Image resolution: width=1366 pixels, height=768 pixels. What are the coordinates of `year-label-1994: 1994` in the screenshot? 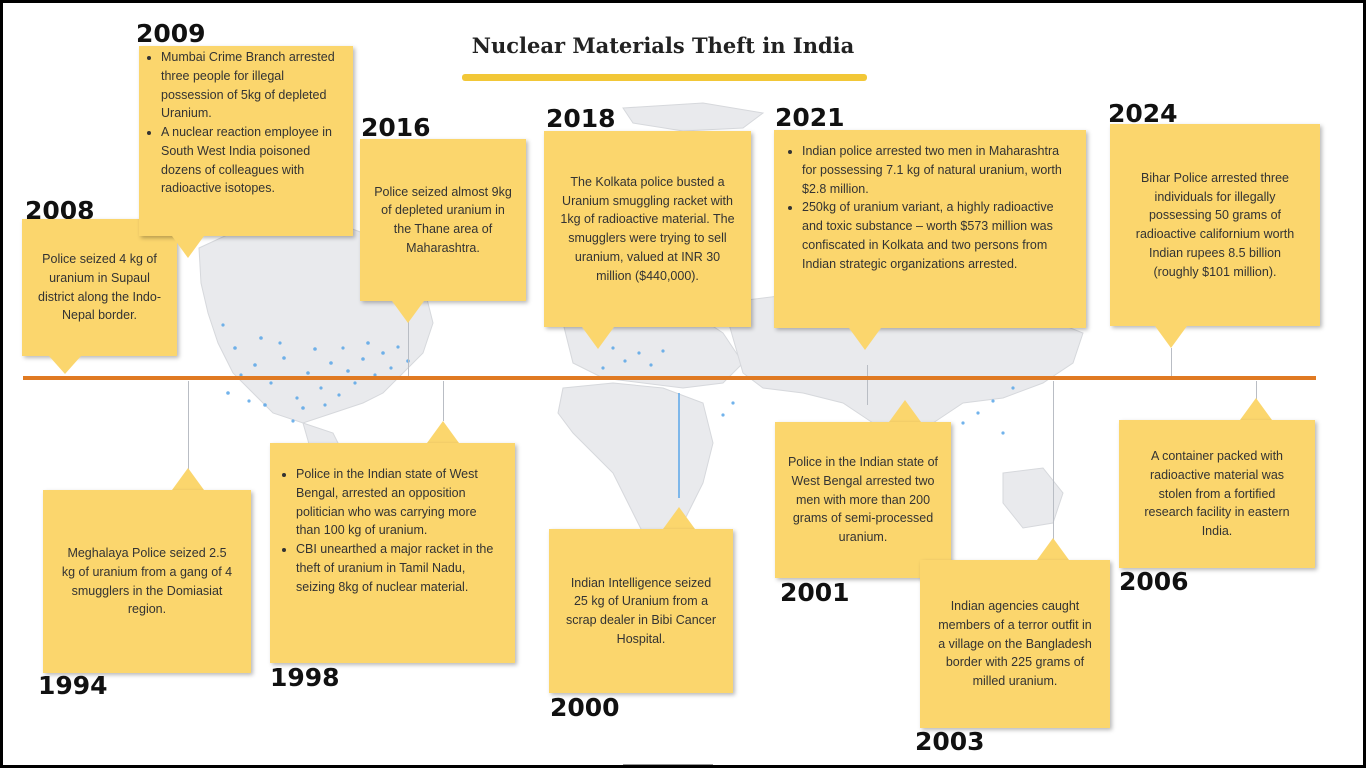 It's located at (73, 685).